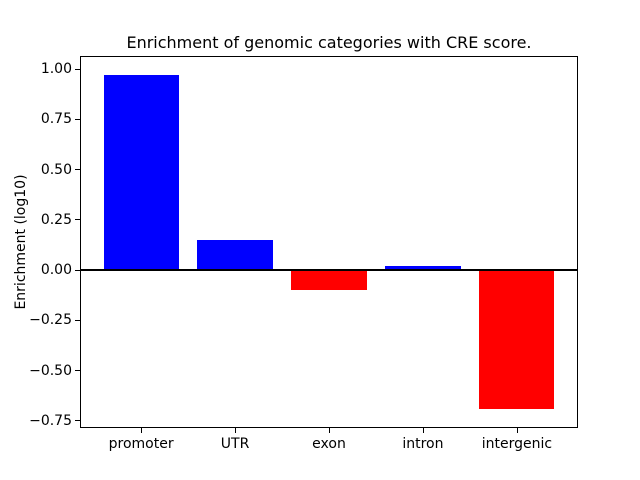  Describe the element at coordinates (56, 270) in the screenshot. I see `y-tick-label: 0.00` at that location.